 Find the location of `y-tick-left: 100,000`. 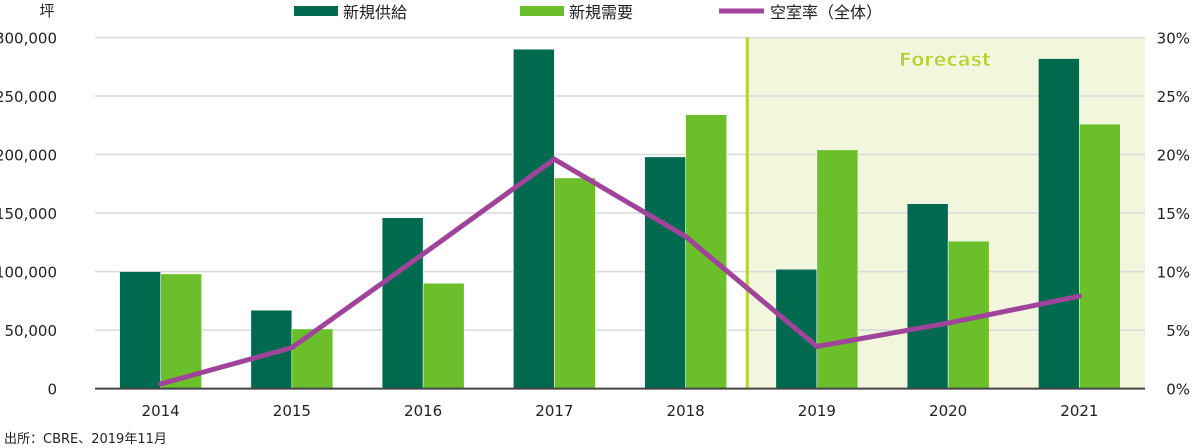

y-tick-left: 100,000 is located at coordinates (28, 273).